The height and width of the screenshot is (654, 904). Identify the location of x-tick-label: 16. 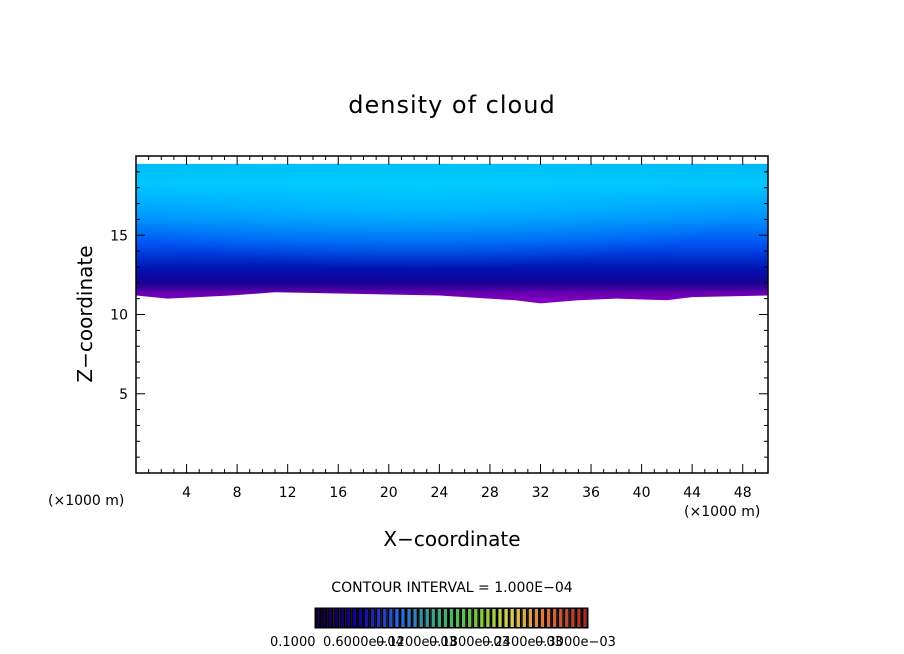
(338, 493).